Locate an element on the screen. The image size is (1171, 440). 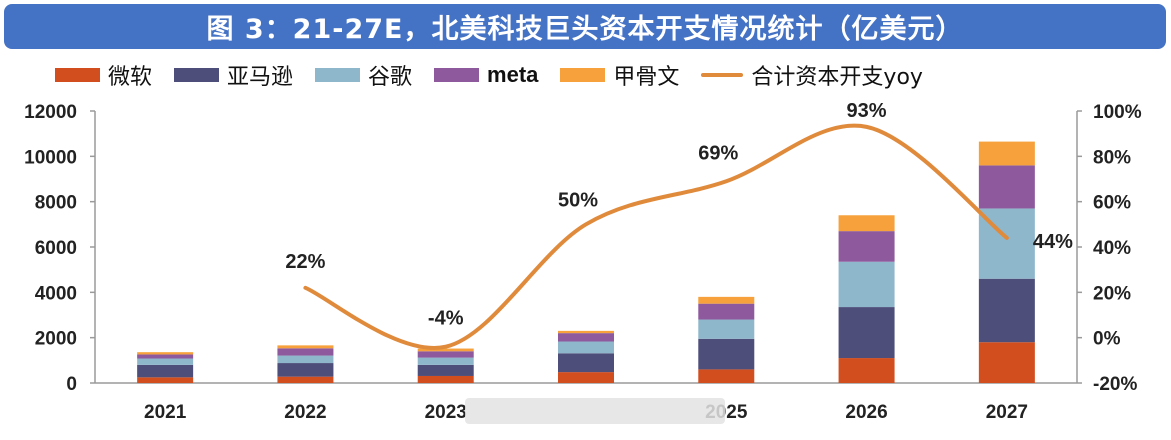
yoy-data-label: -4% is located at coordinates (446, 319).